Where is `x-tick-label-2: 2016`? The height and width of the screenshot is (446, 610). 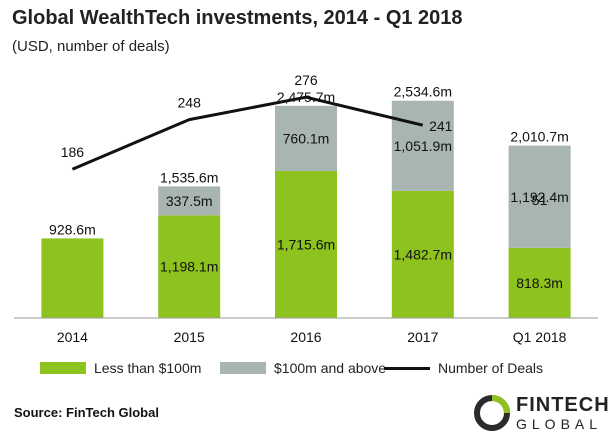 x-tick-label-2: 2016 is located at coordinates (305, 337).